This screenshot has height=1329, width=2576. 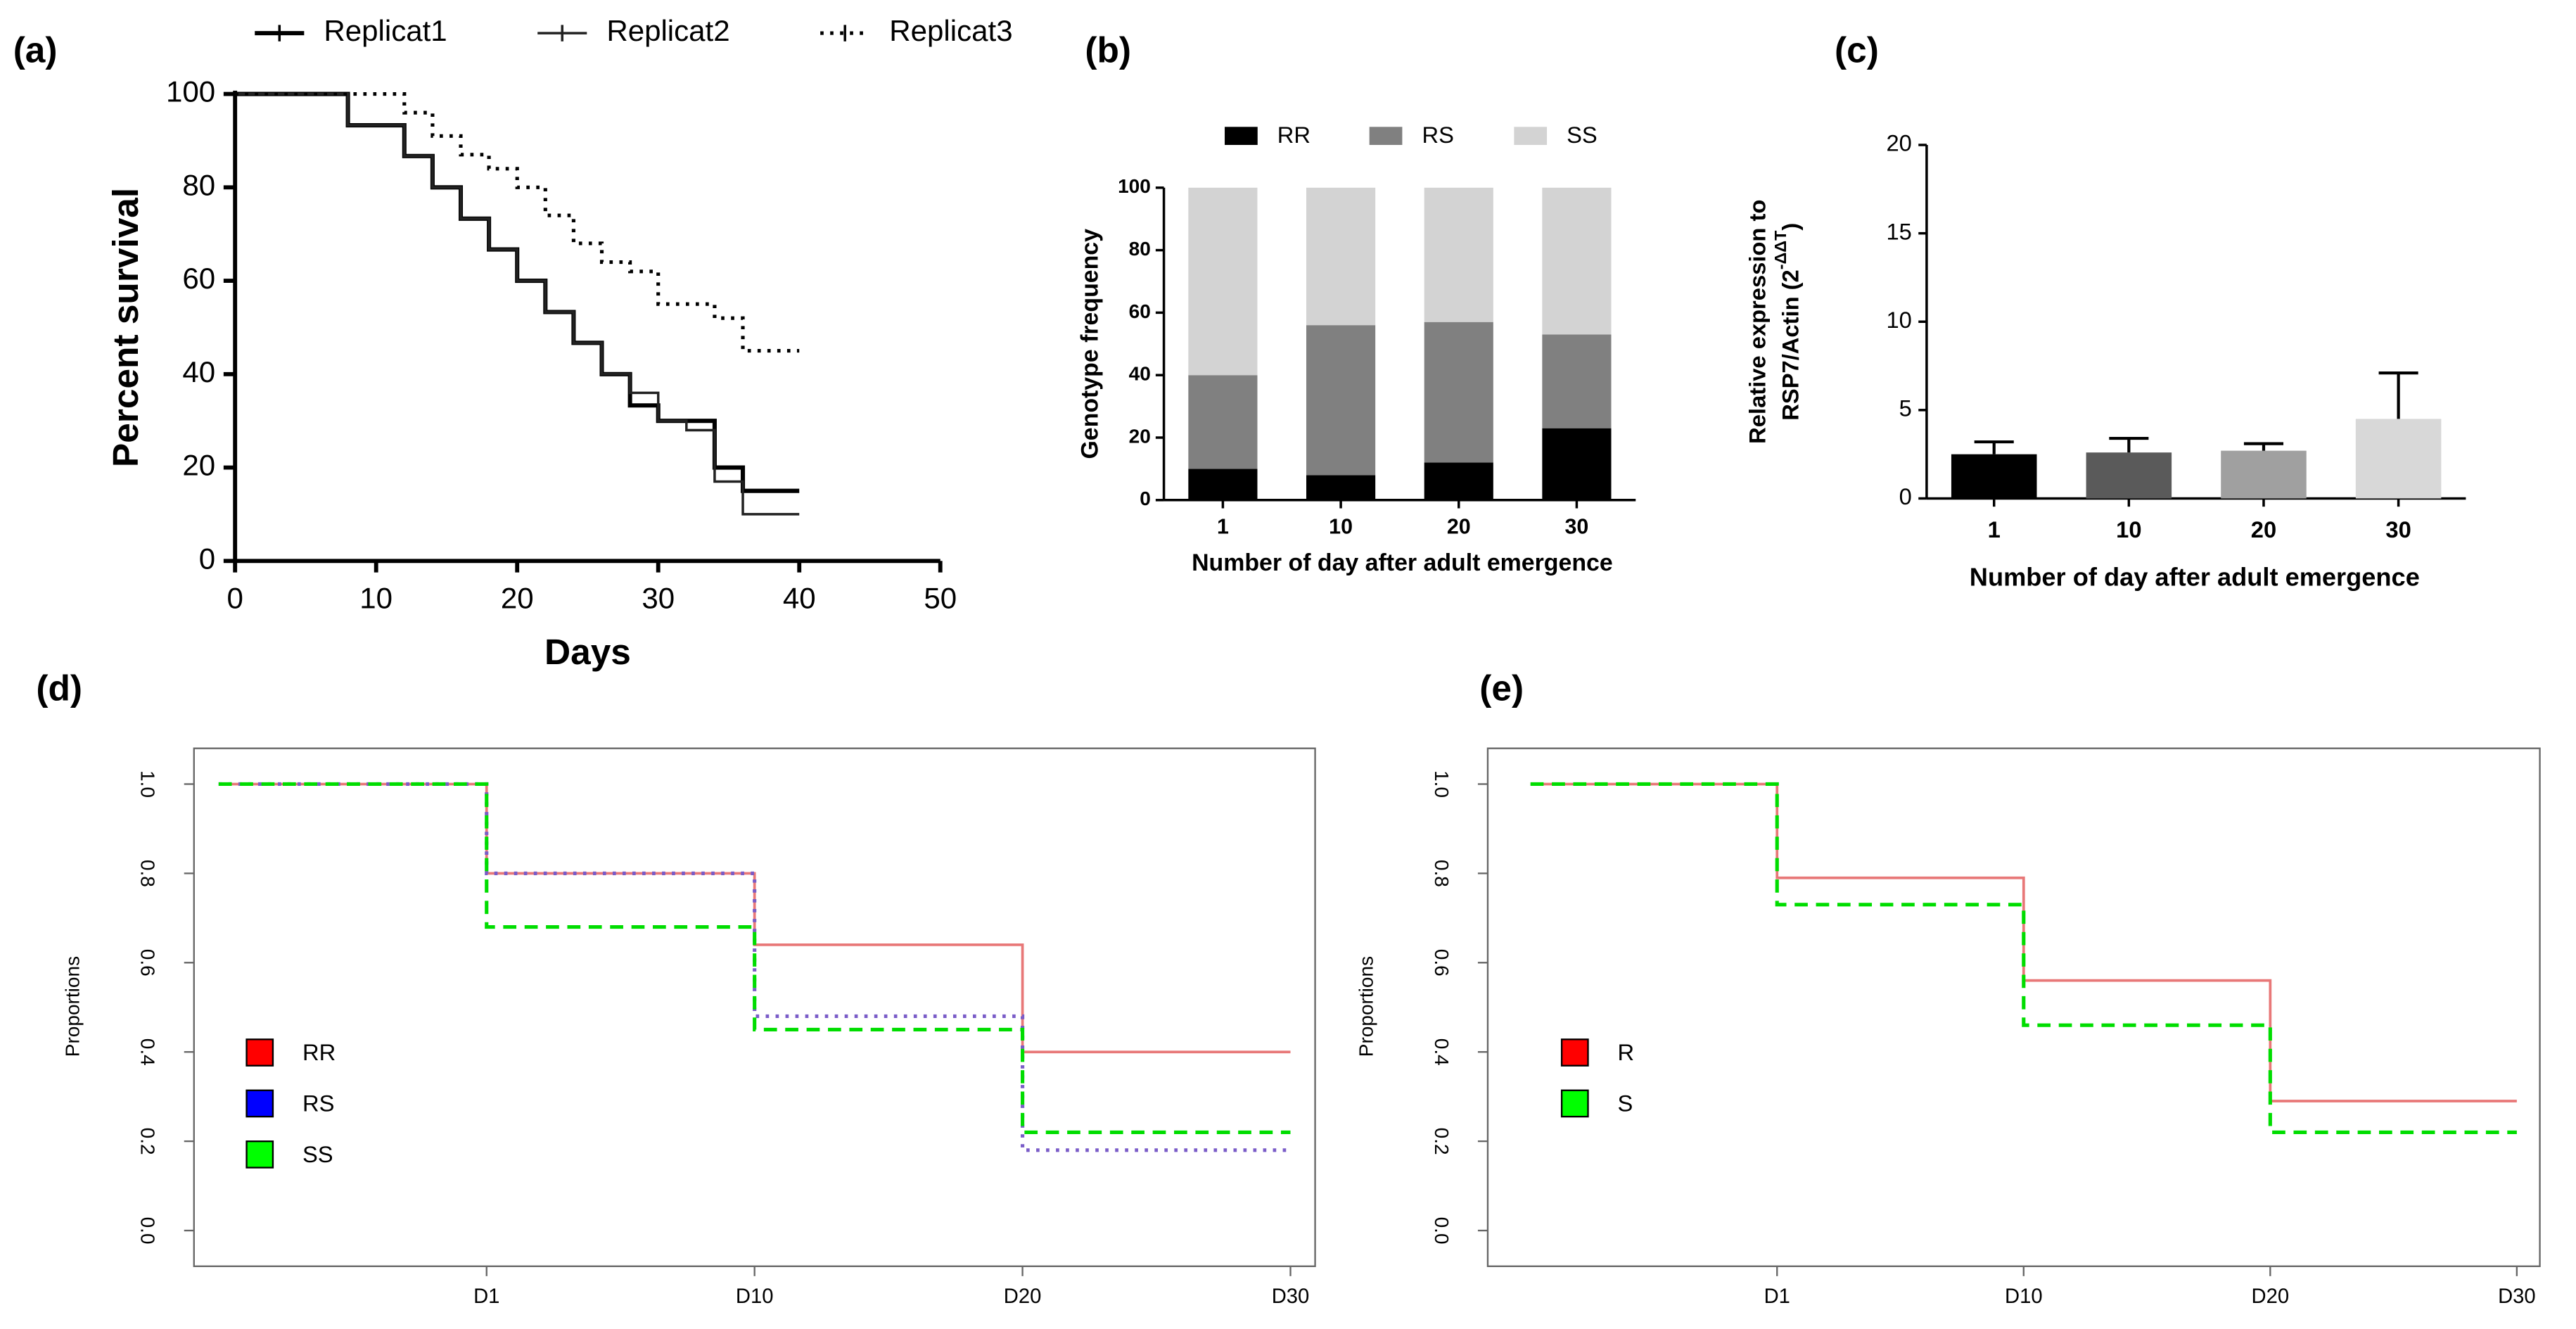 I want to click on x-tick-label: 0, so click(x=235, y=597).